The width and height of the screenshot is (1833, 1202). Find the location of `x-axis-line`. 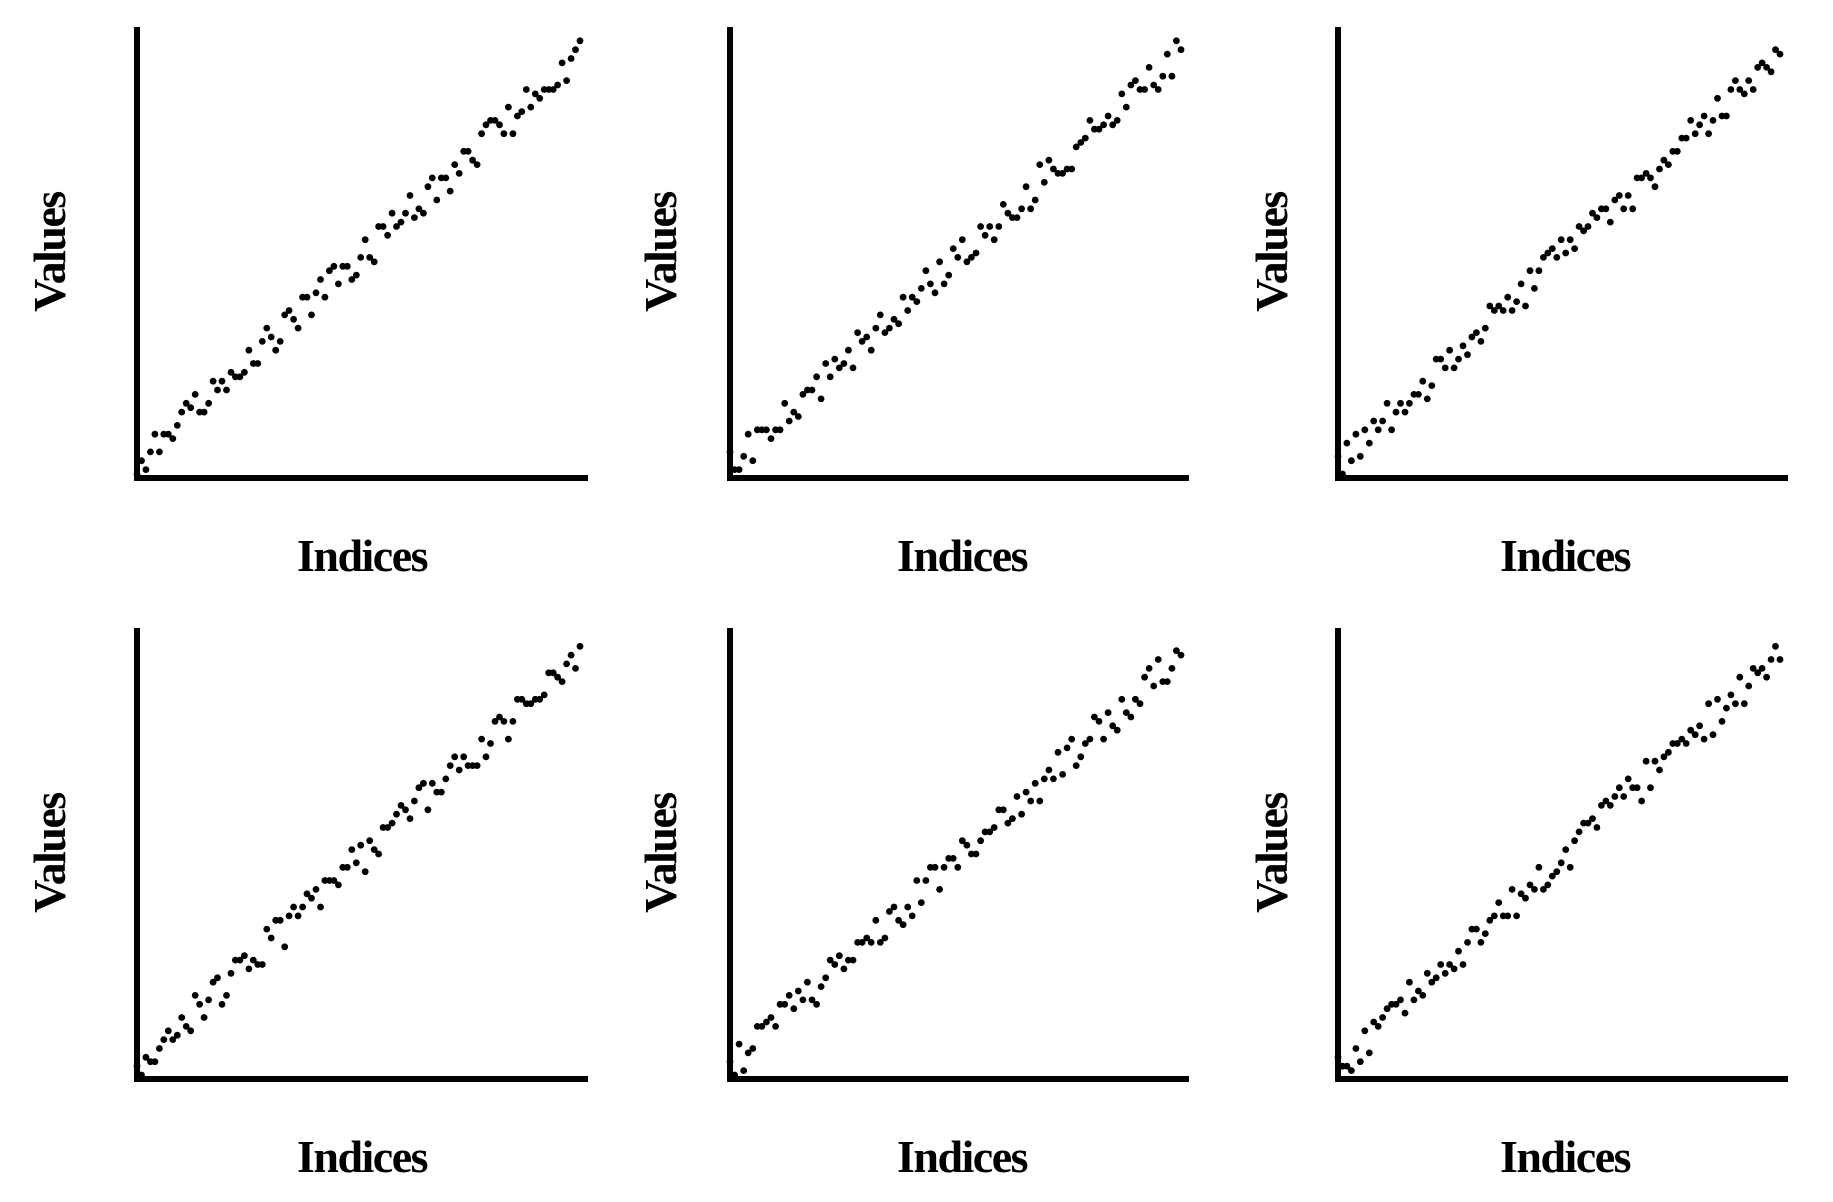

x-axis-line is located at coordinates (1561, 1079).